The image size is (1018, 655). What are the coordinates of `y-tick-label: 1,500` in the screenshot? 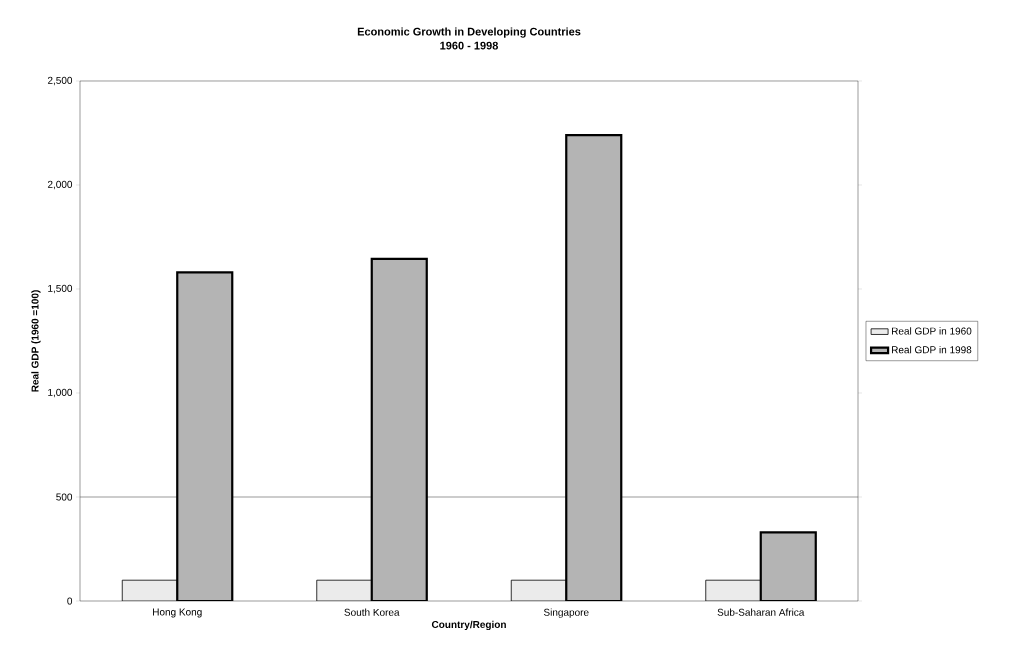 It's located at (60, 289).